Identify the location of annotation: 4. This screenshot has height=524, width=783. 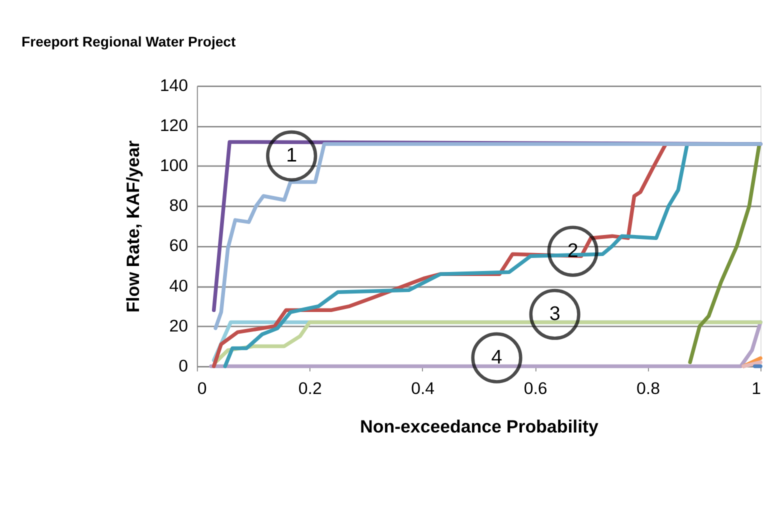
(496, 357).